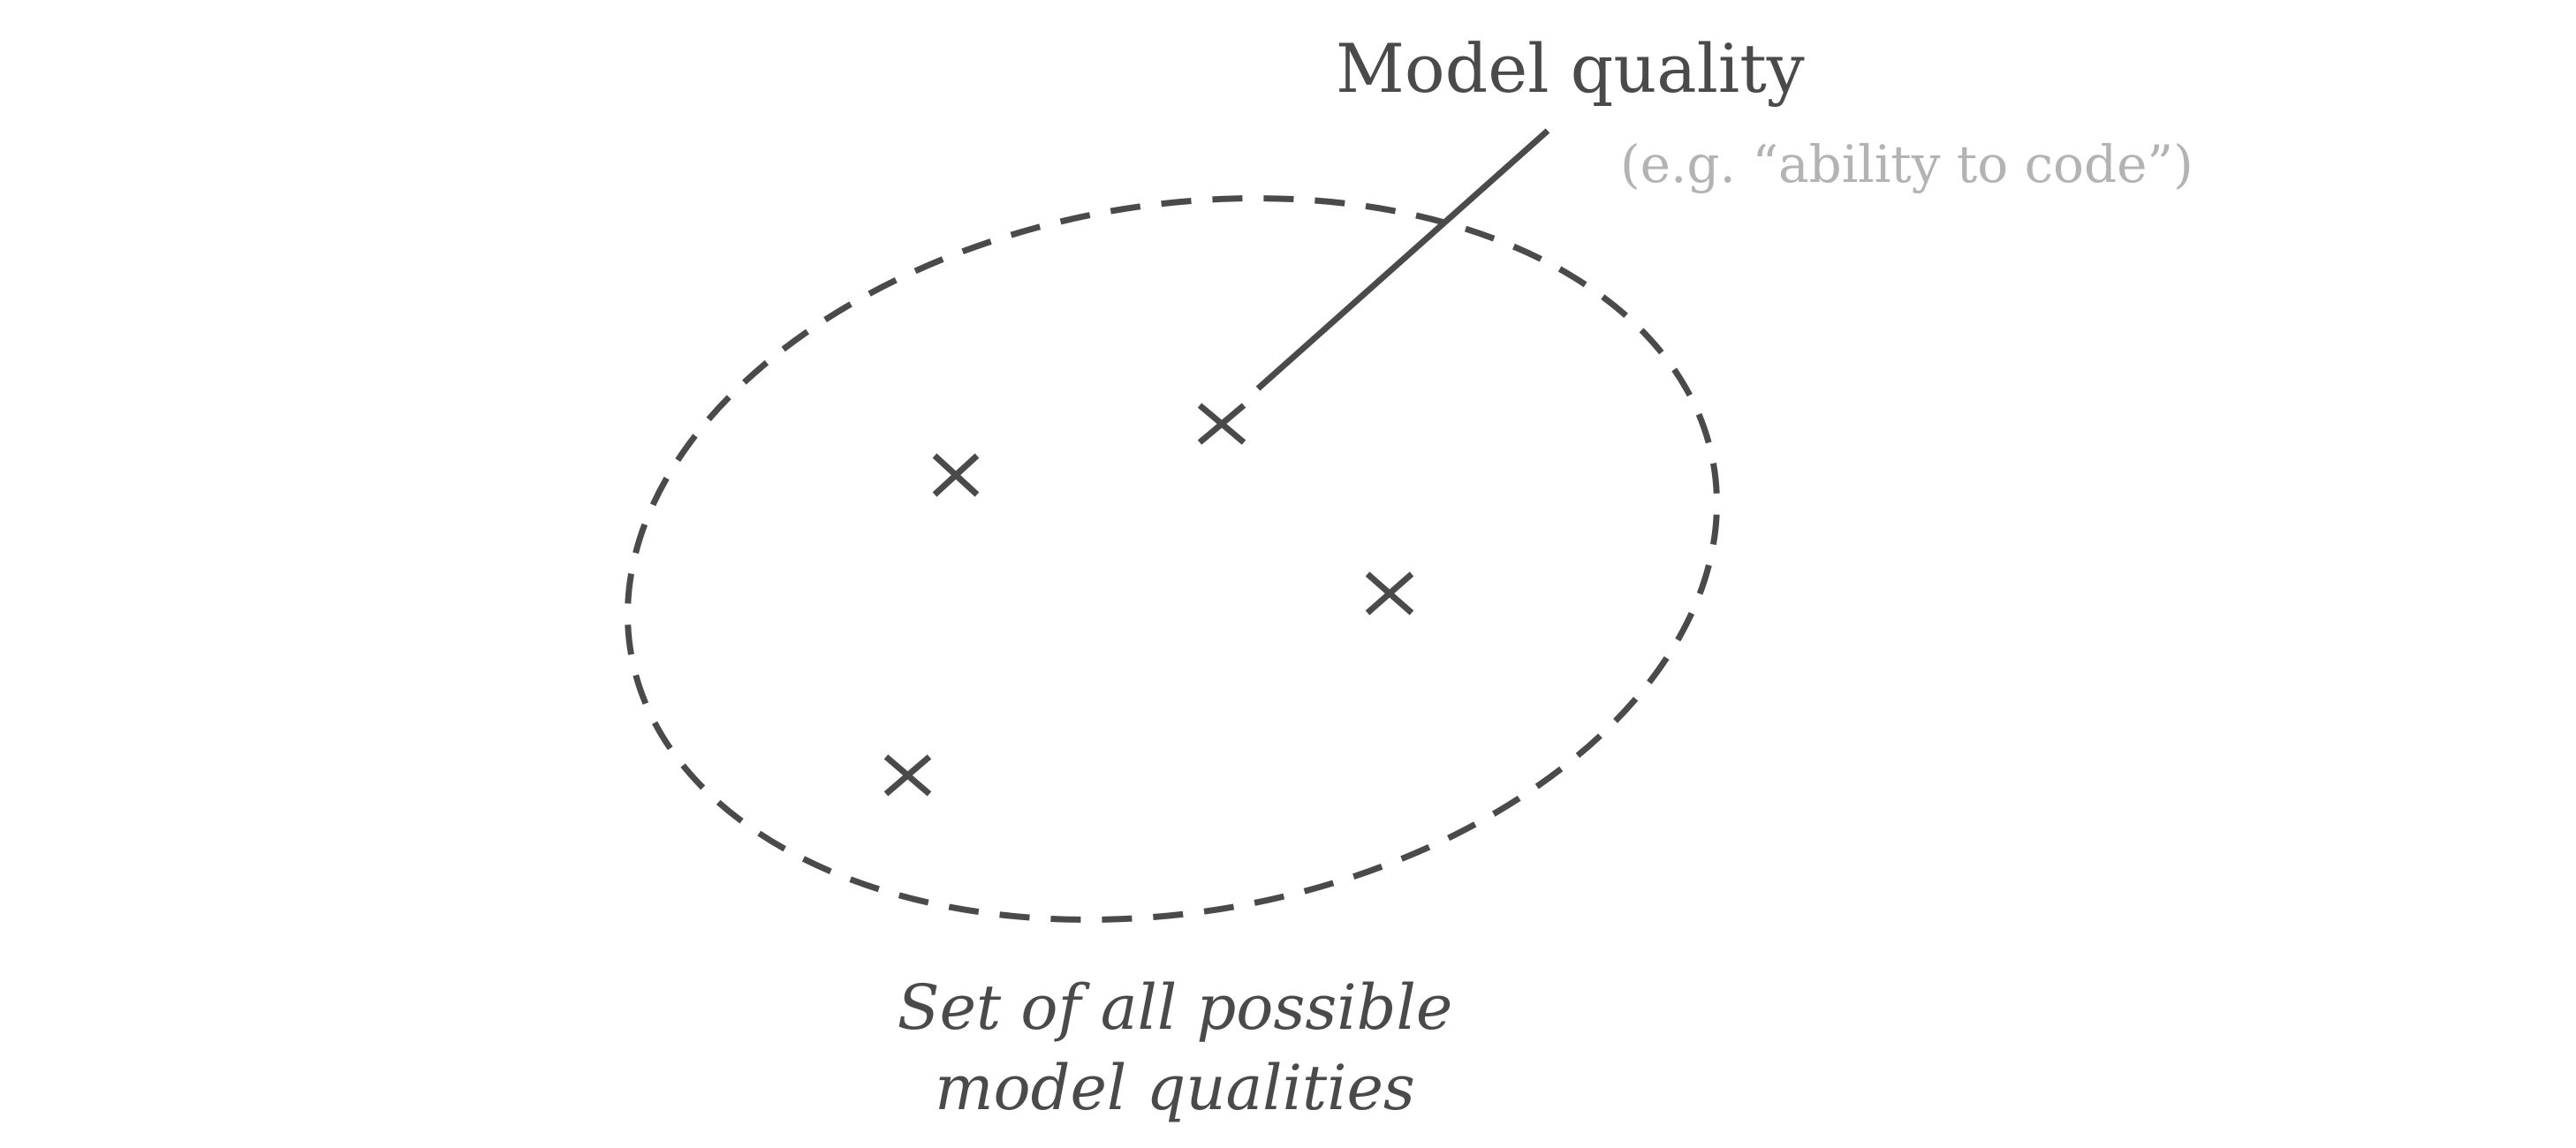 The width and height of the screenshot is (2576, 1148). Describe the element at coordinates (1222, 424) in the screenshot. I see `point-marker-highlighted` at that location.